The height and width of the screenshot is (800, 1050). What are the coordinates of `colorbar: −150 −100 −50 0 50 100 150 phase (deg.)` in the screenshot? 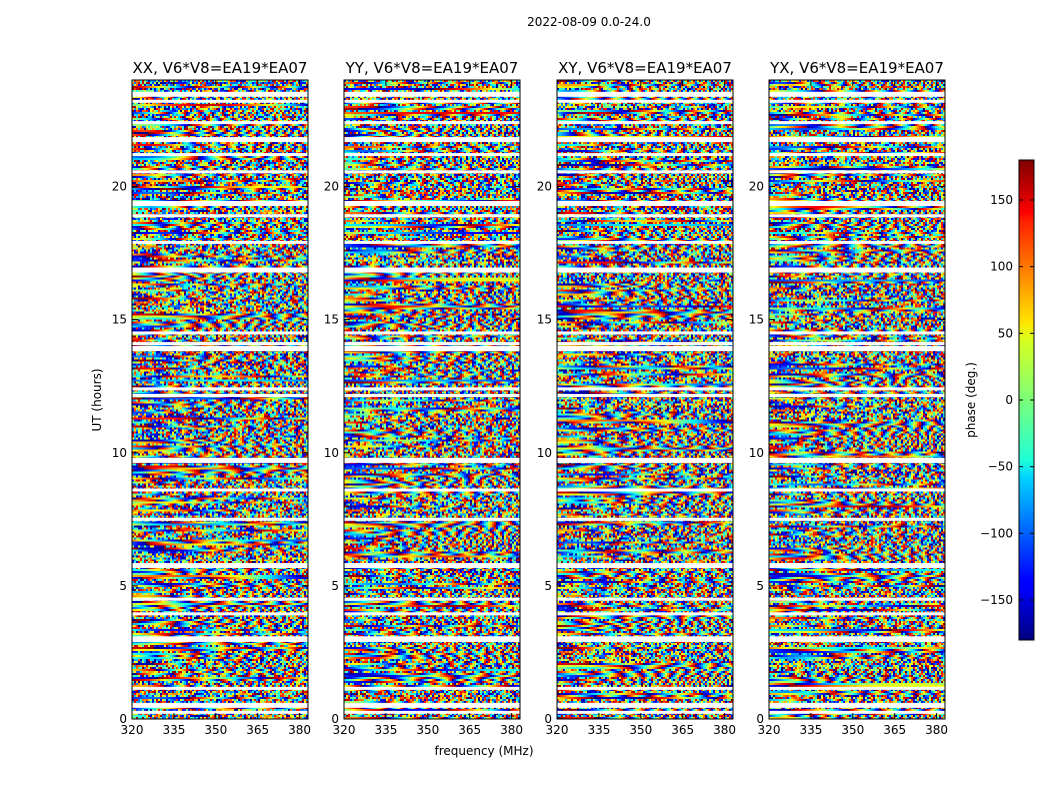 It's located at (999, 400).